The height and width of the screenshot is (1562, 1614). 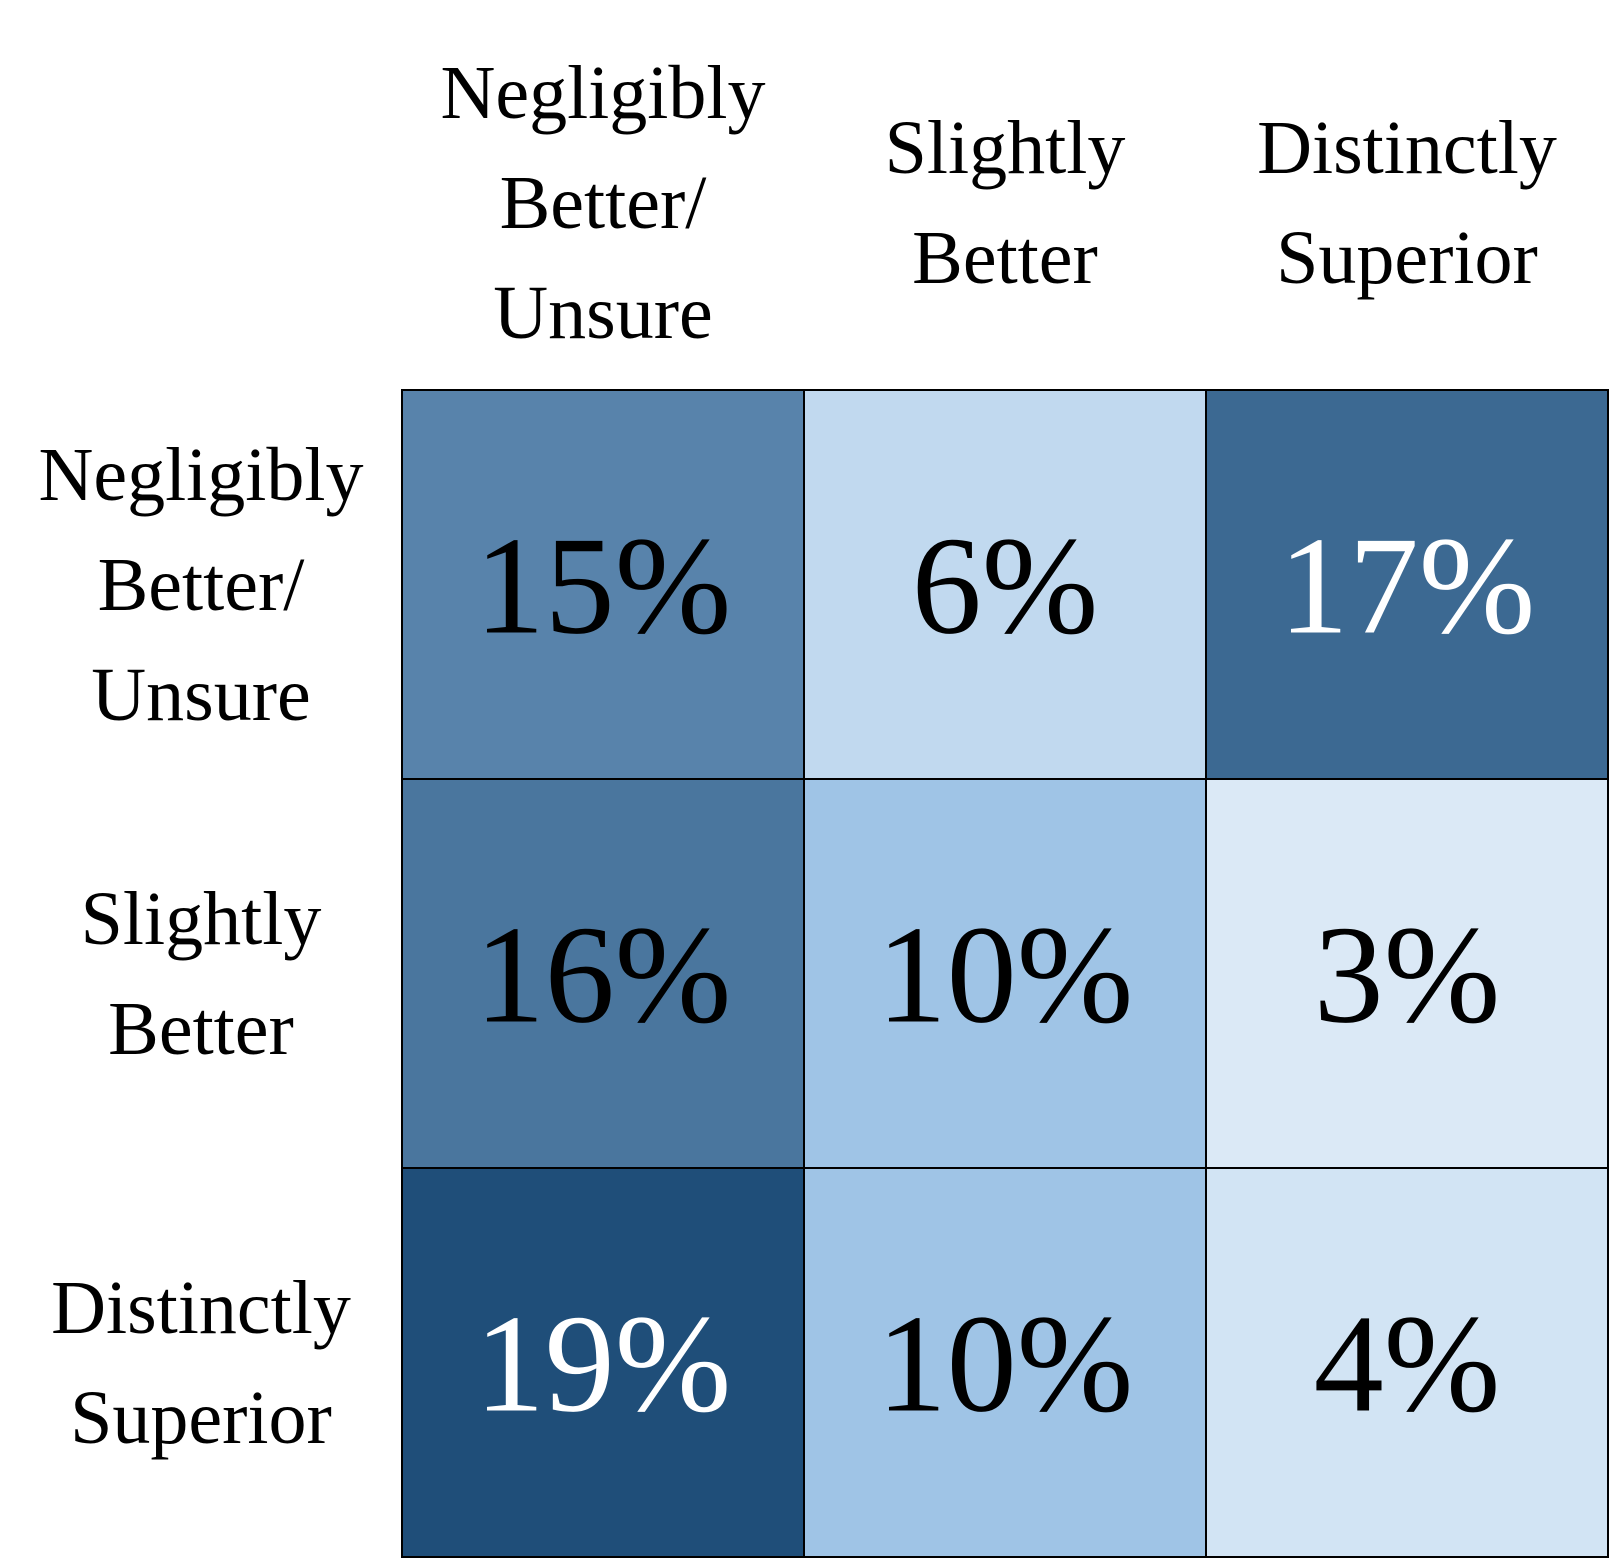 I want to click on heatmap-cell-r0-c2, so click(x=1407, y=584).